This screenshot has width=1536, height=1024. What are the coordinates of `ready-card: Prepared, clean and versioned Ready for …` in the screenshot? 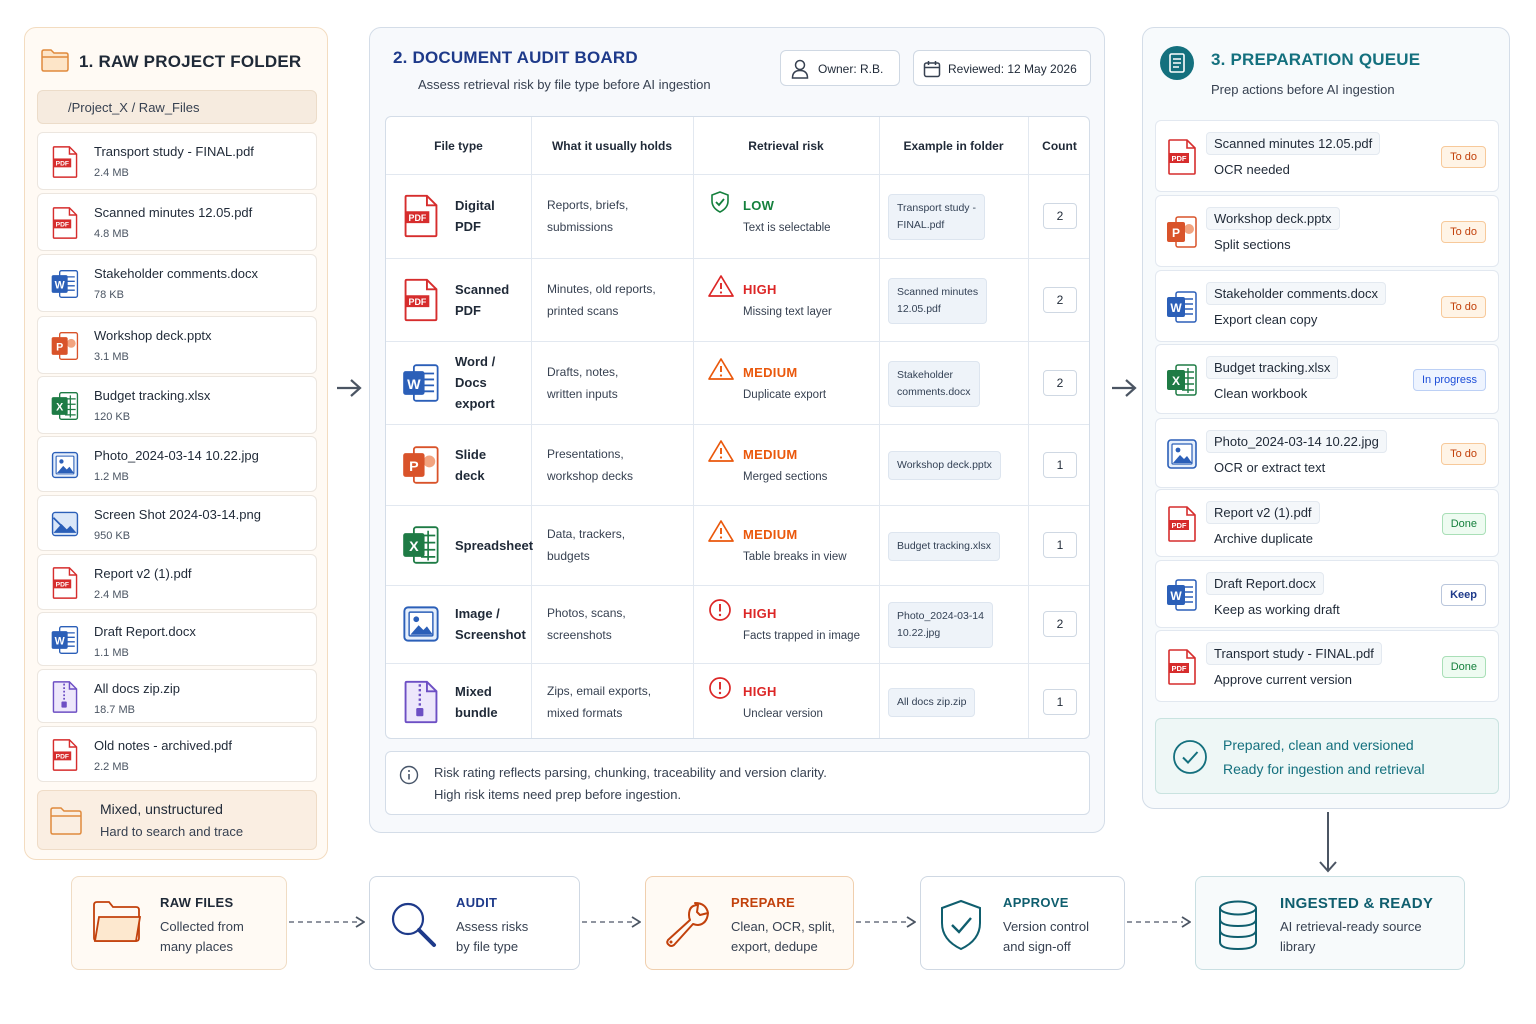 It's located at (1327, 756).